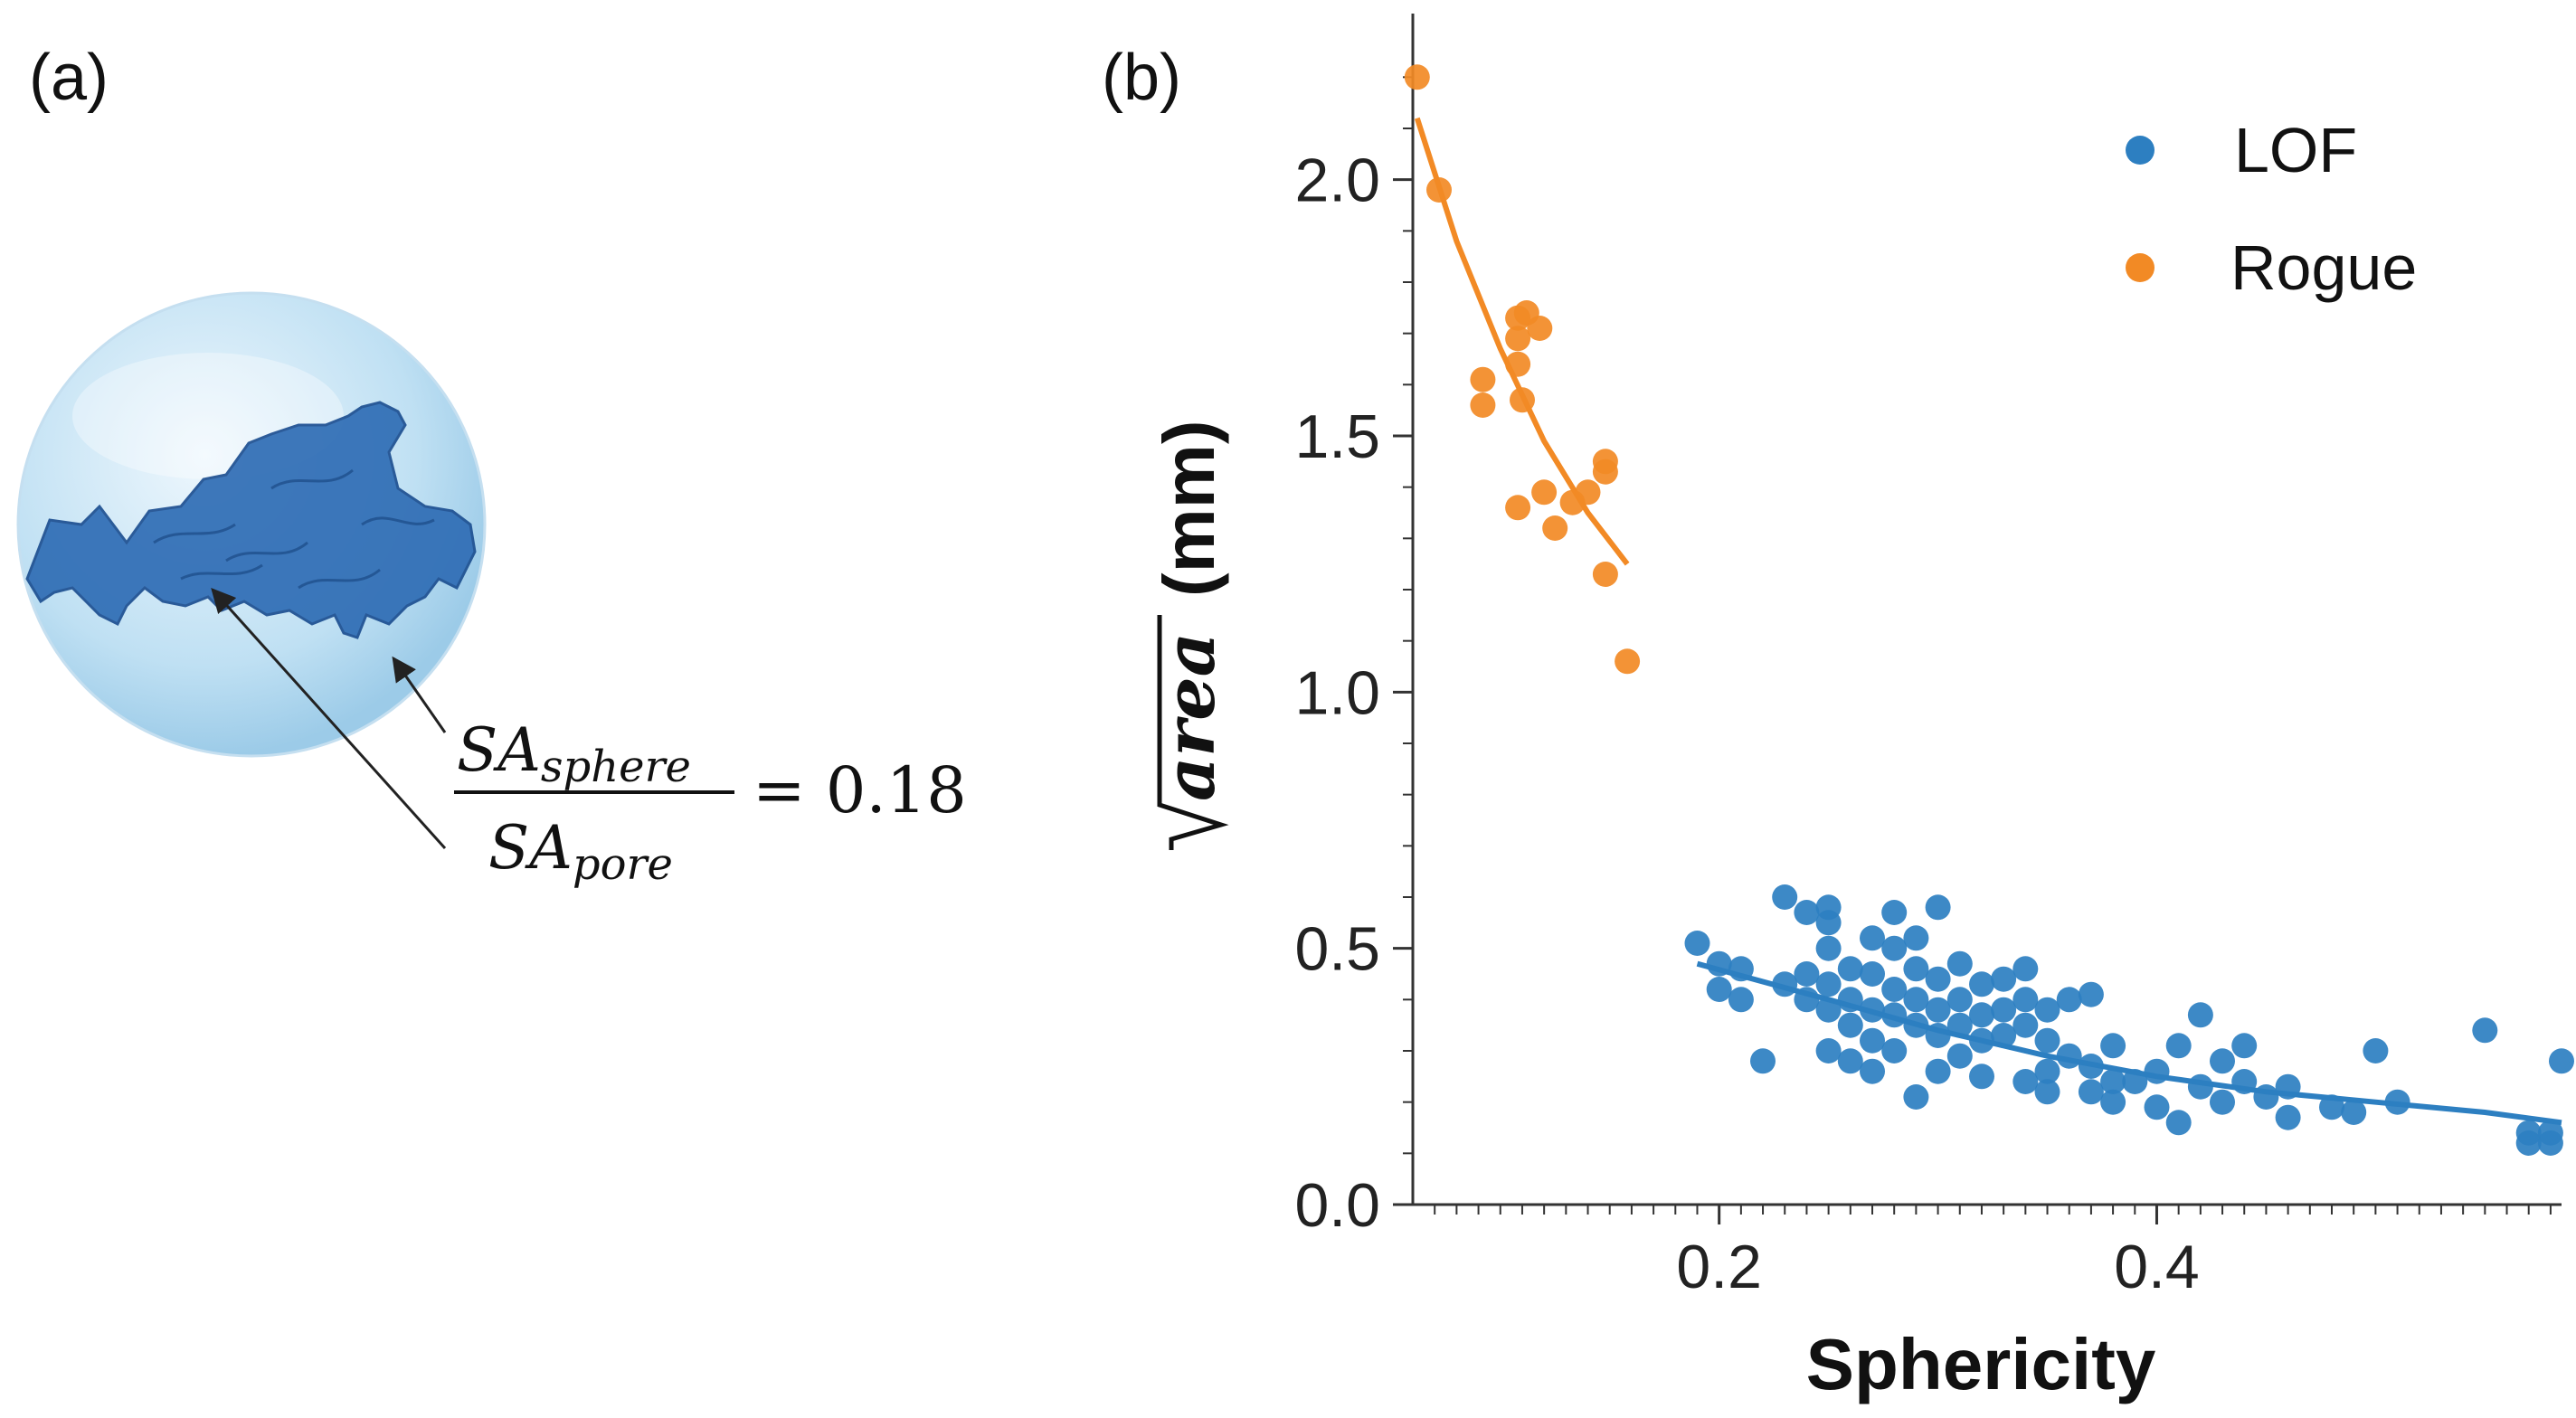  What do you see at coordinates (1719, 1267) in the screenshot?
I see `x-tick-label: 0.2` at bounding box center [1719, 1267].